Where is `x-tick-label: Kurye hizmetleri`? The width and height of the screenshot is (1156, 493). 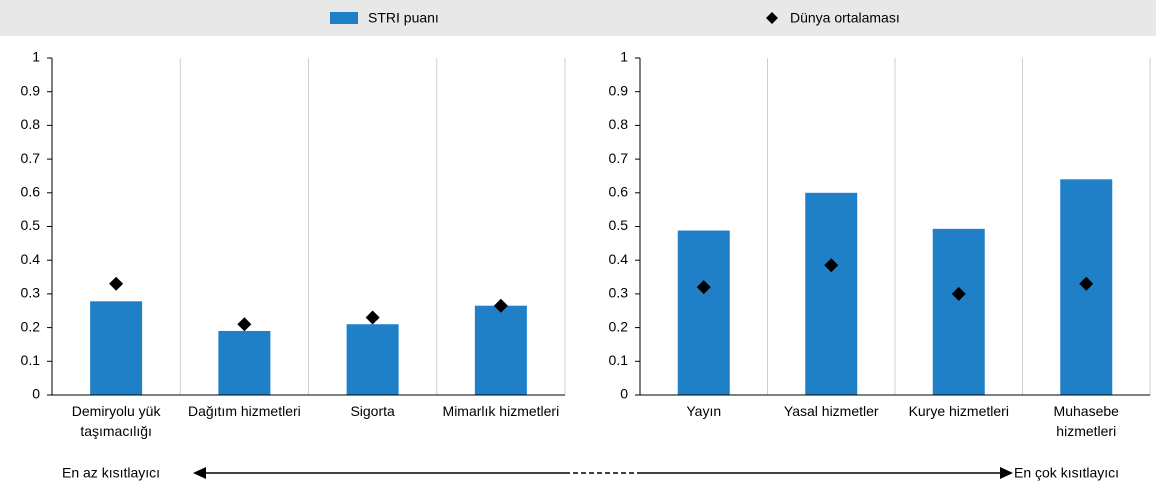
x-tick-label: Kurye hizmetleri is located at coordinates (958, 411).